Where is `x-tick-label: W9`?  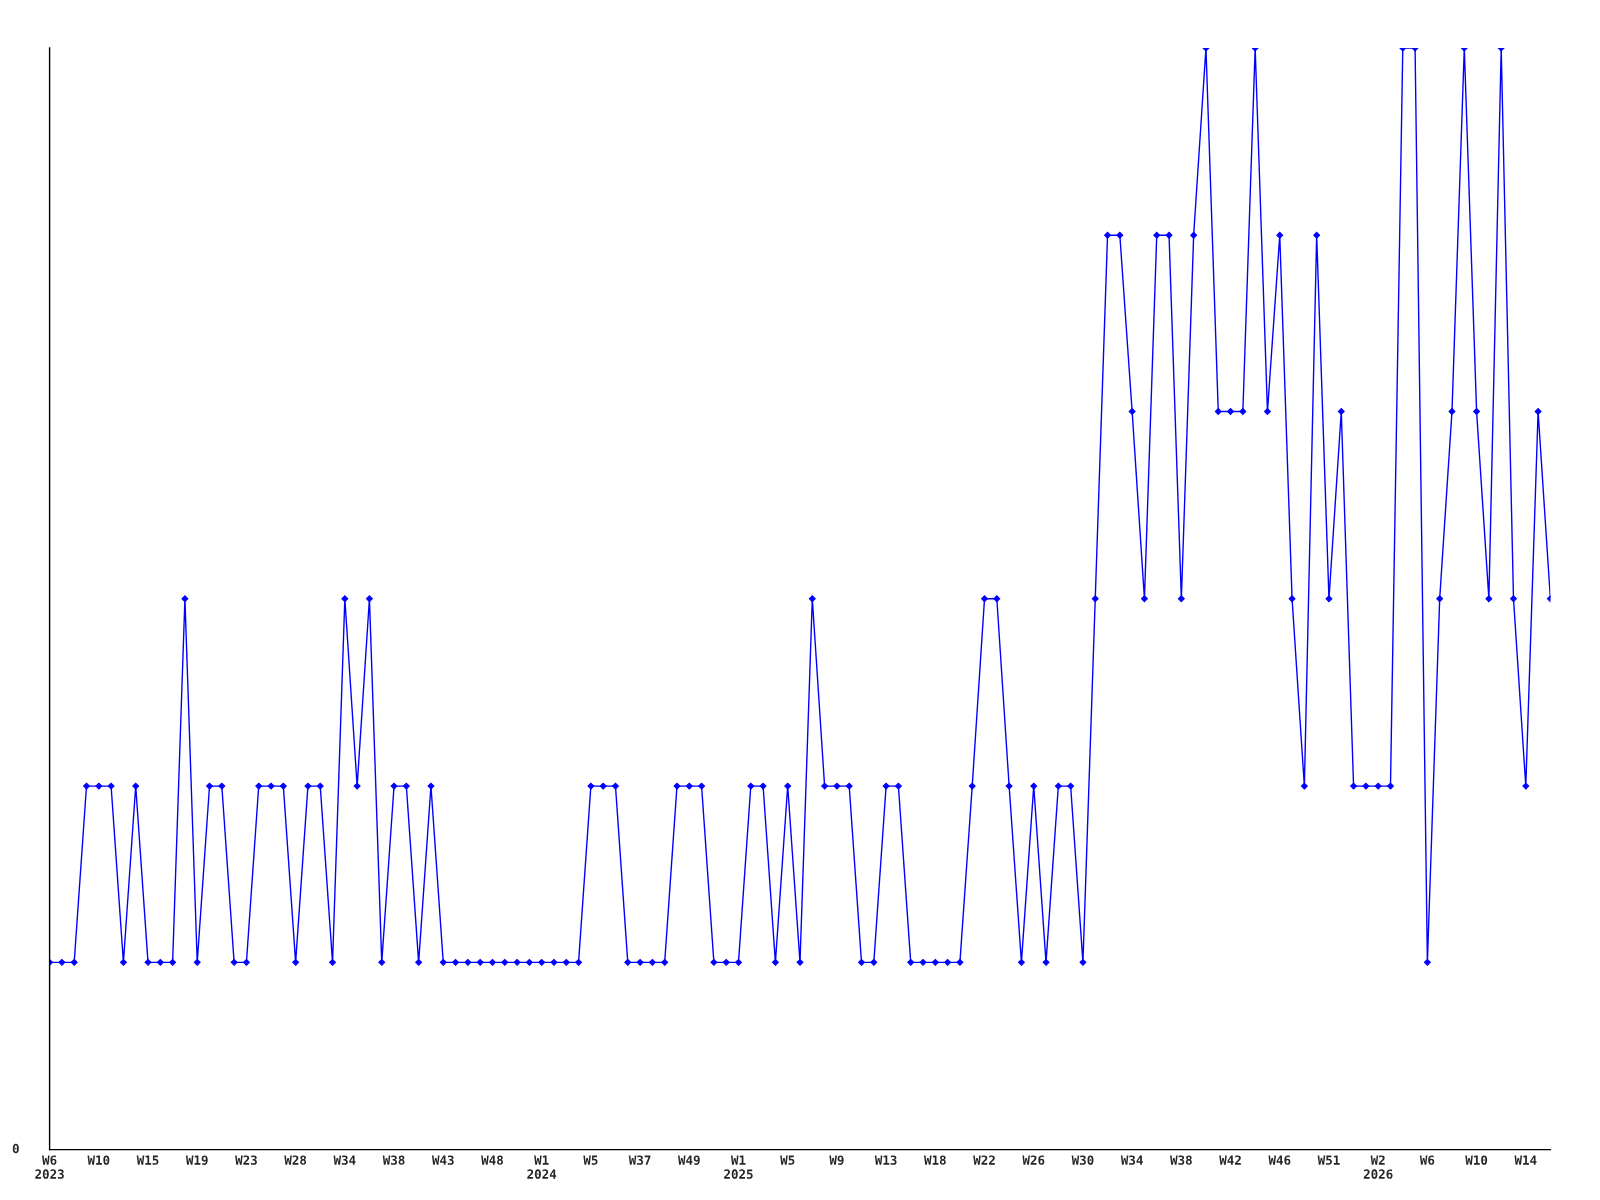 x-tick-label: W9 is located at coordinates (836, 1160).